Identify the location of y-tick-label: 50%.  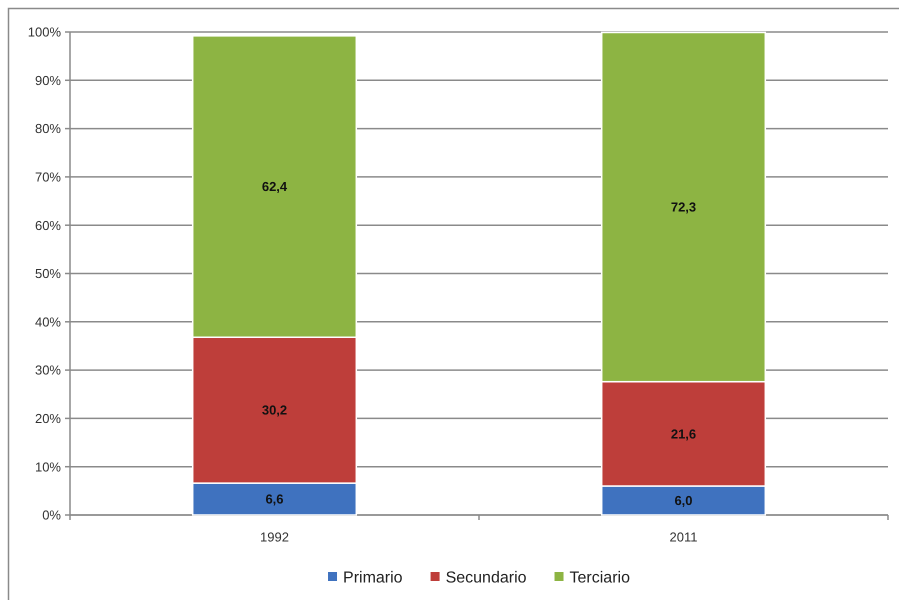
(48, 274).